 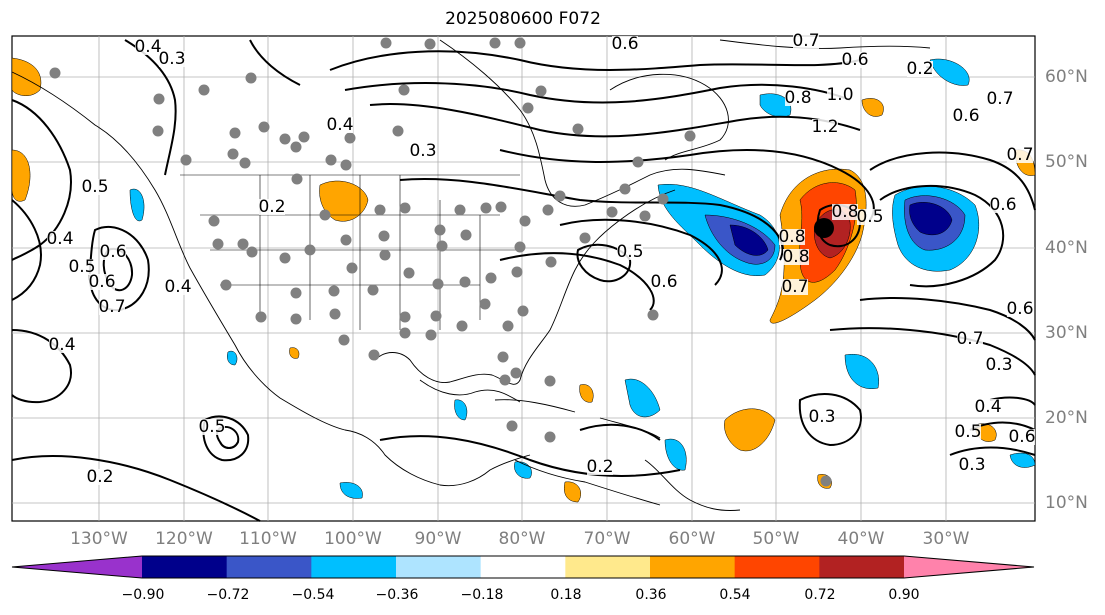 I want to click on lat-label: 50°N, so click(x=1066, y=162).